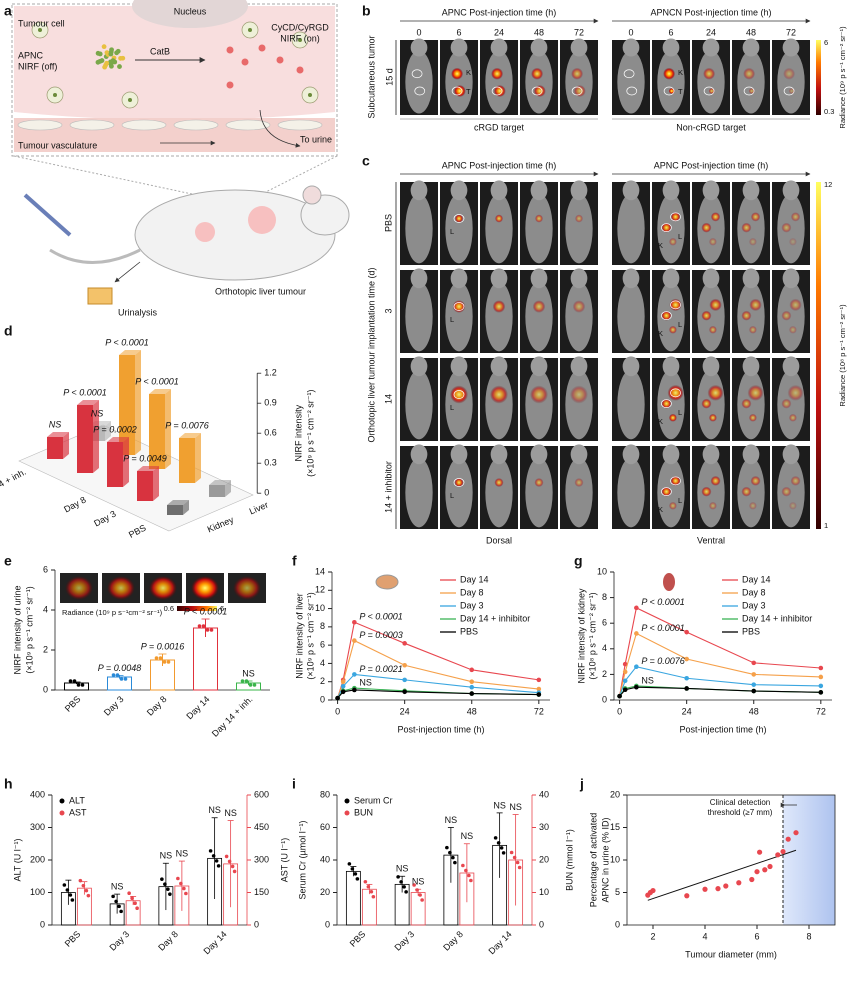  Describe the element at coordinates (266, 493) in the screenshot. I see `z-tick-label: 0` at that location.